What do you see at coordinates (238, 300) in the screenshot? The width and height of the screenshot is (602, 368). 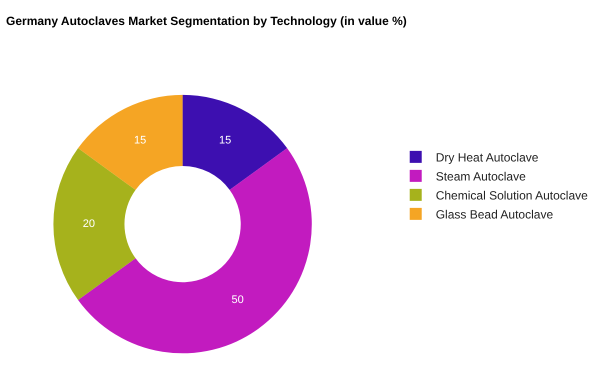 I see `data-label: 50` at bounding box center [238, 300].